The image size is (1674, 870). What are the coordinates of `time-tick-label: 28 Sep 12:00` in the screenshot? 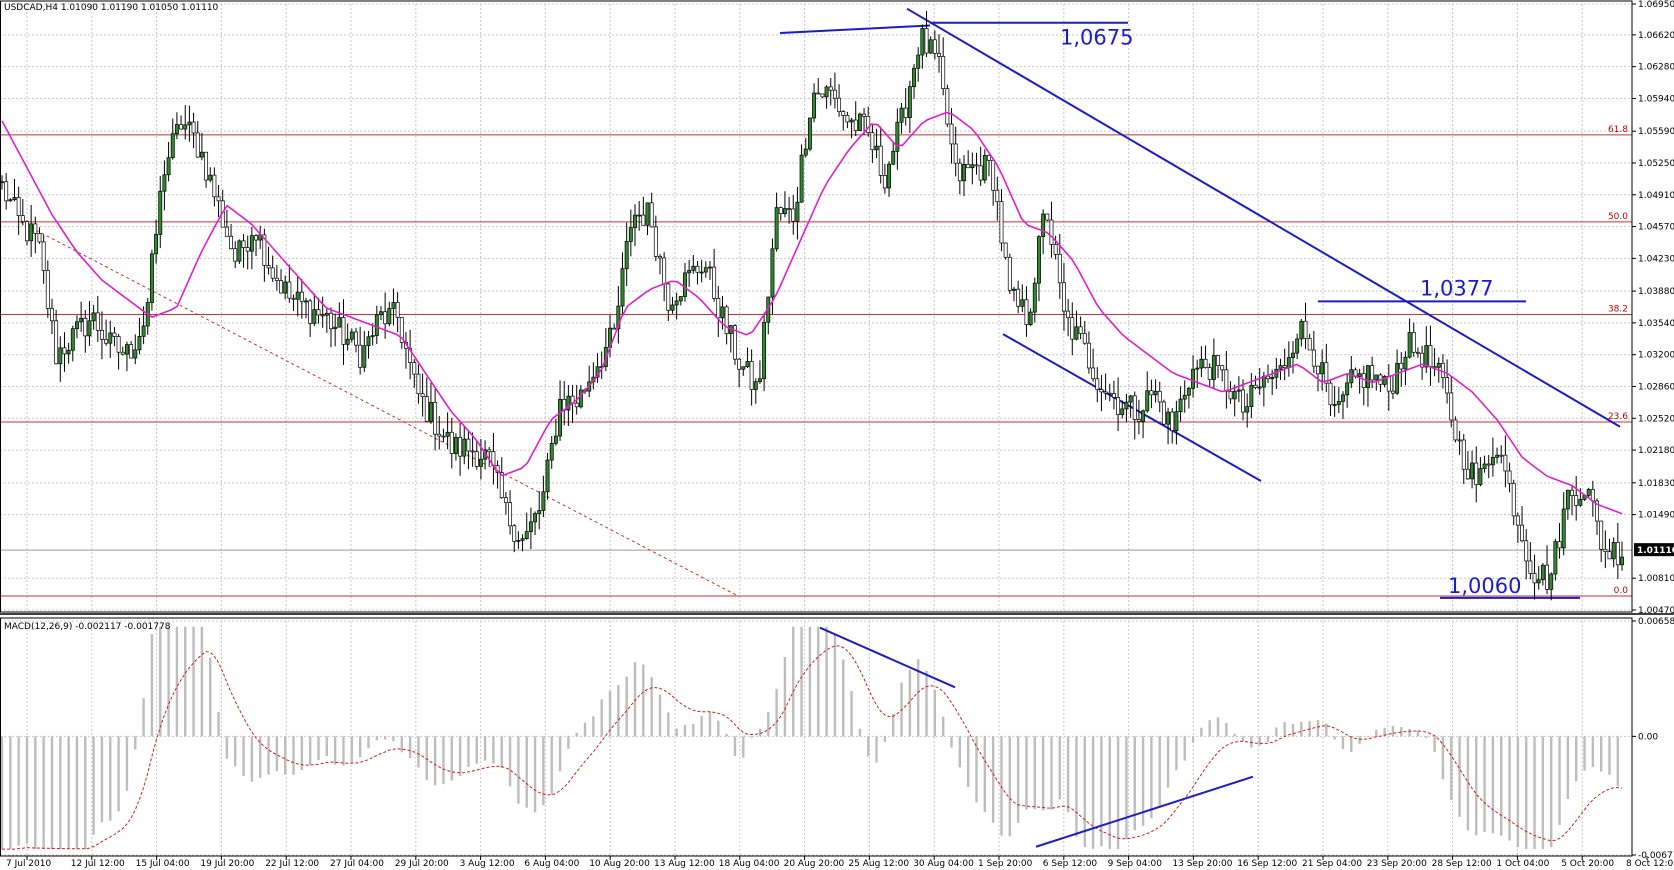 It's located at (1462, 864).